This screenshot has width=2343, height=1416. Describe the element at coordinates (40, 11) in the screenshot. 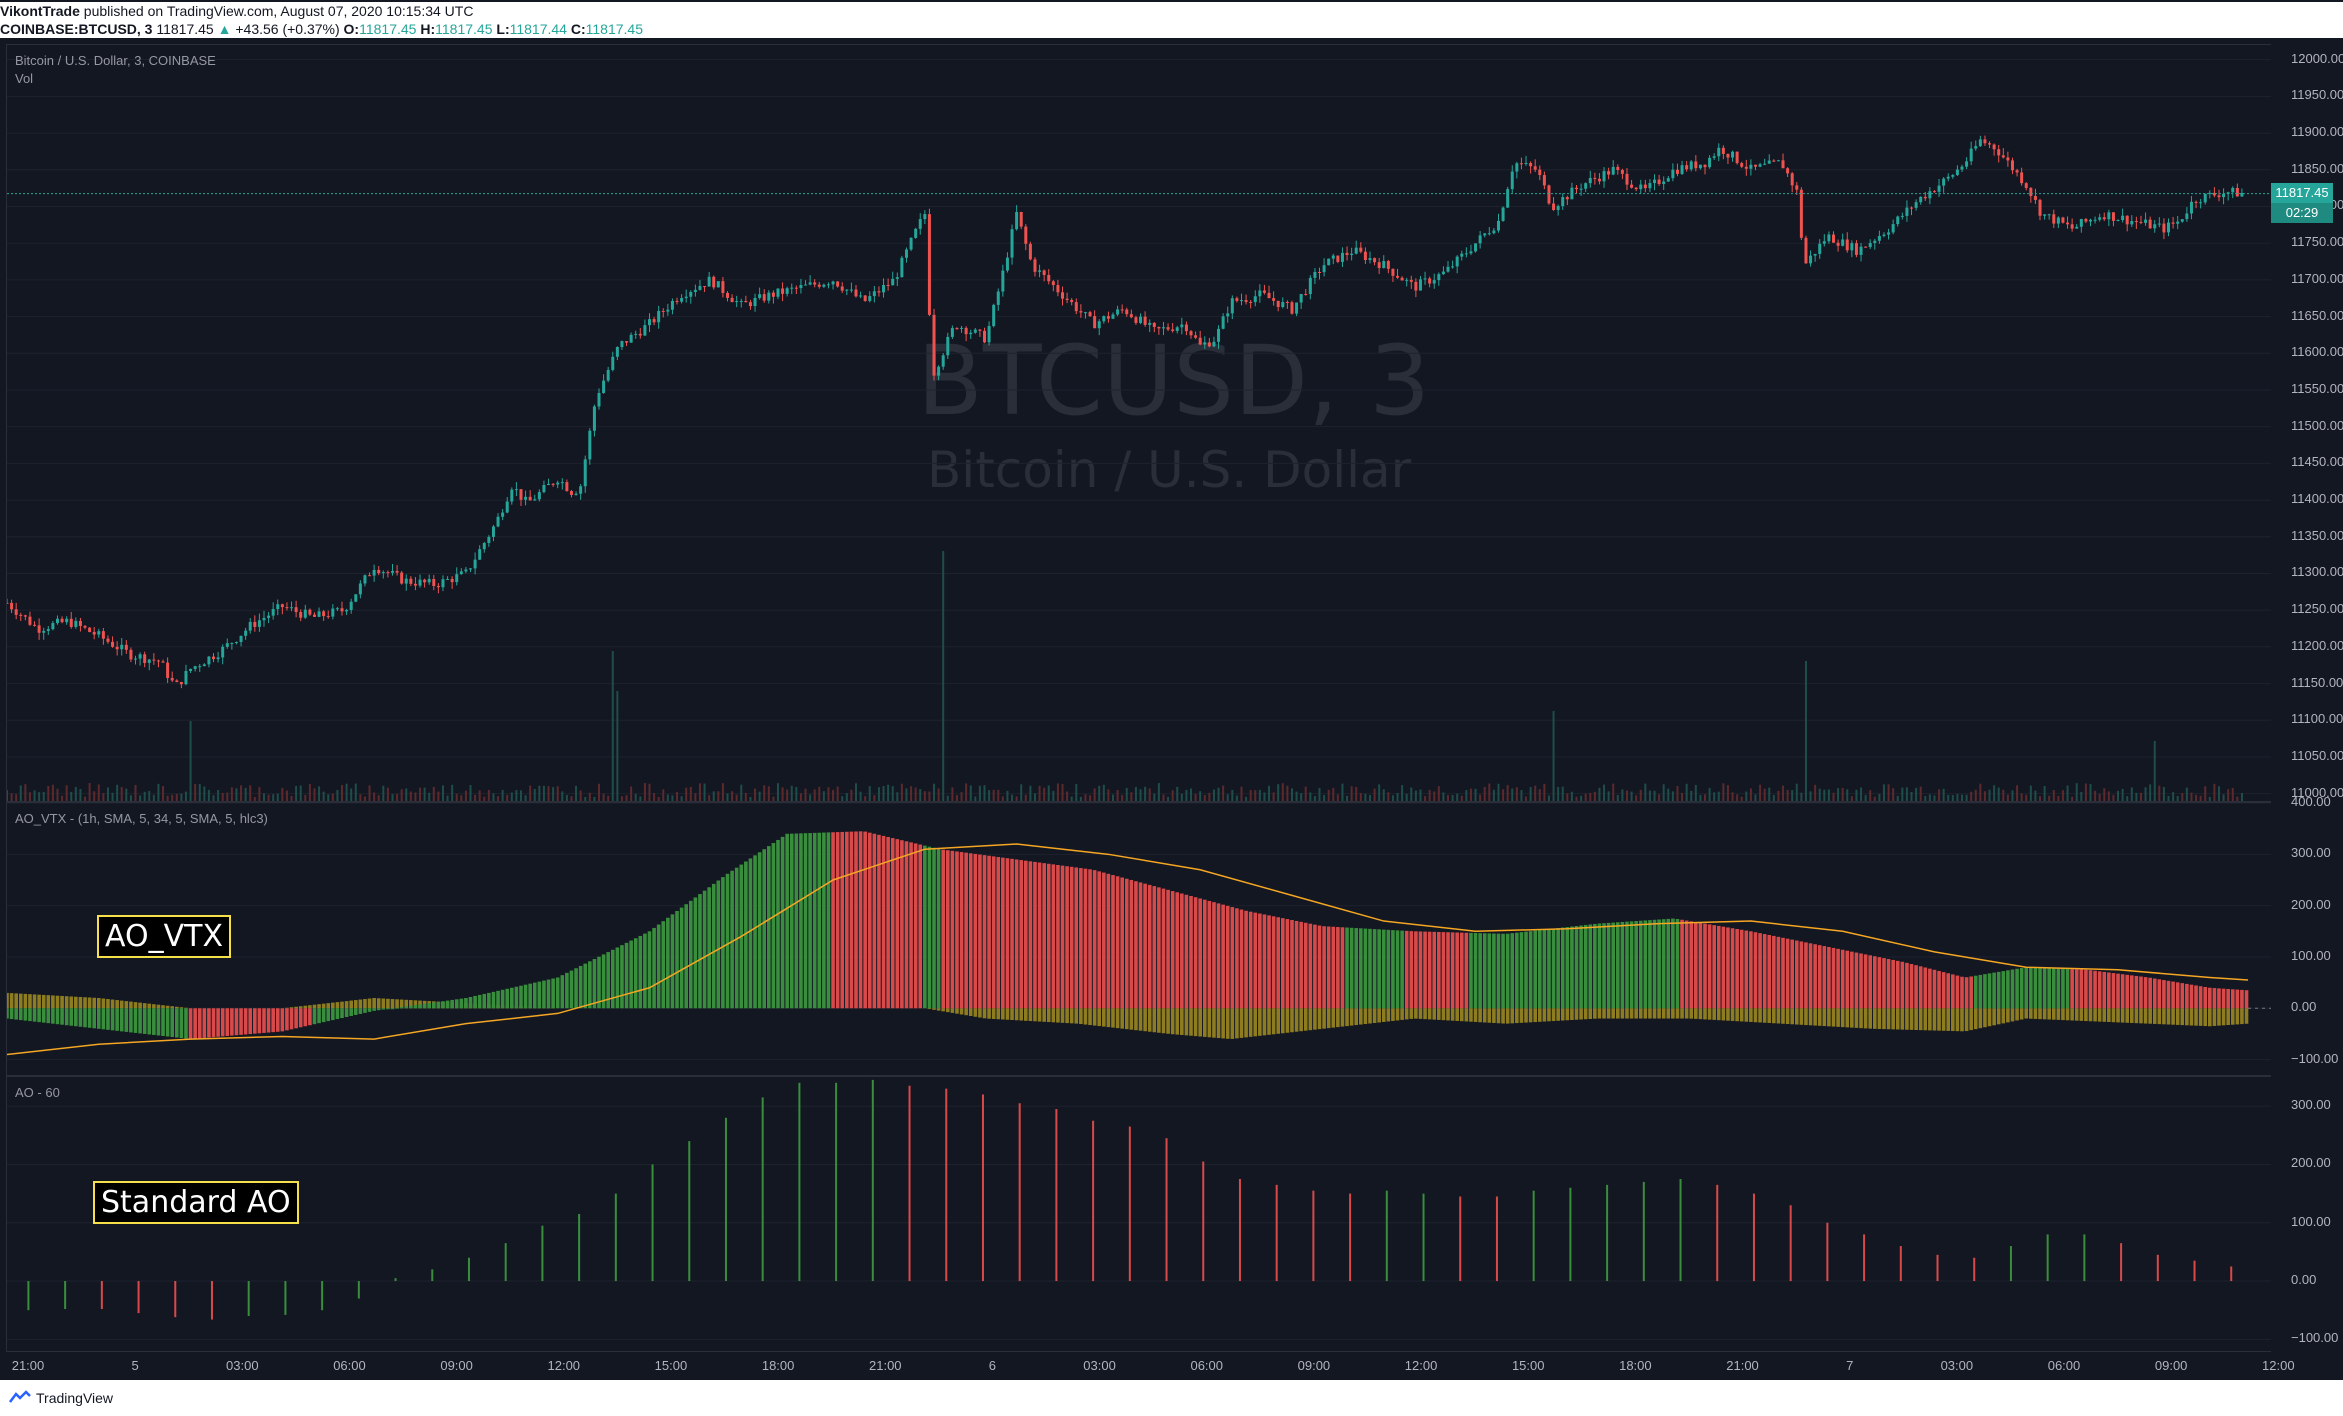

I see `author-name: VikontTrade` at that location.